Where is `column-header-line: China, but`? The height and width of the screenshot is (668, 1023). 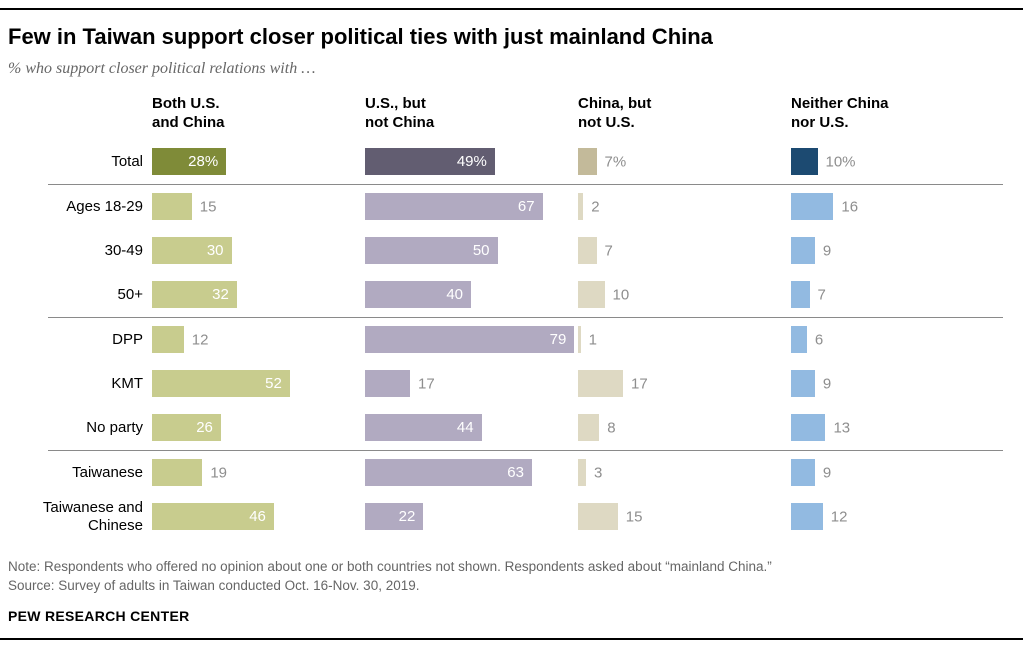
column-header-line: China, but is located at coordinates (615, 103).